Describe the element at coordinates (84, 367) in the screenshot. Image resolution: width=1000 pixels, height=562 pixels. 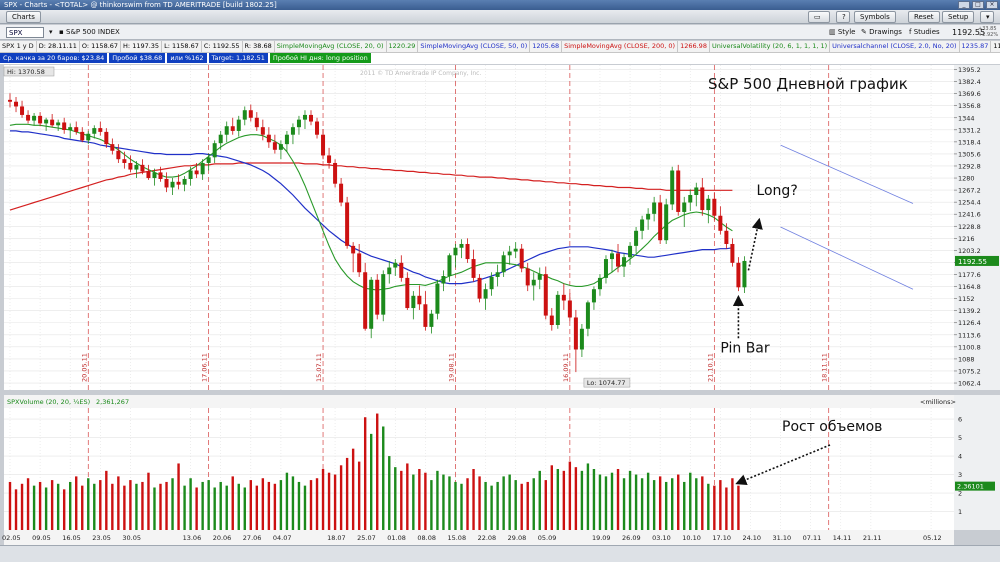
I see `period-marker-label: 20.05.11` at that location.